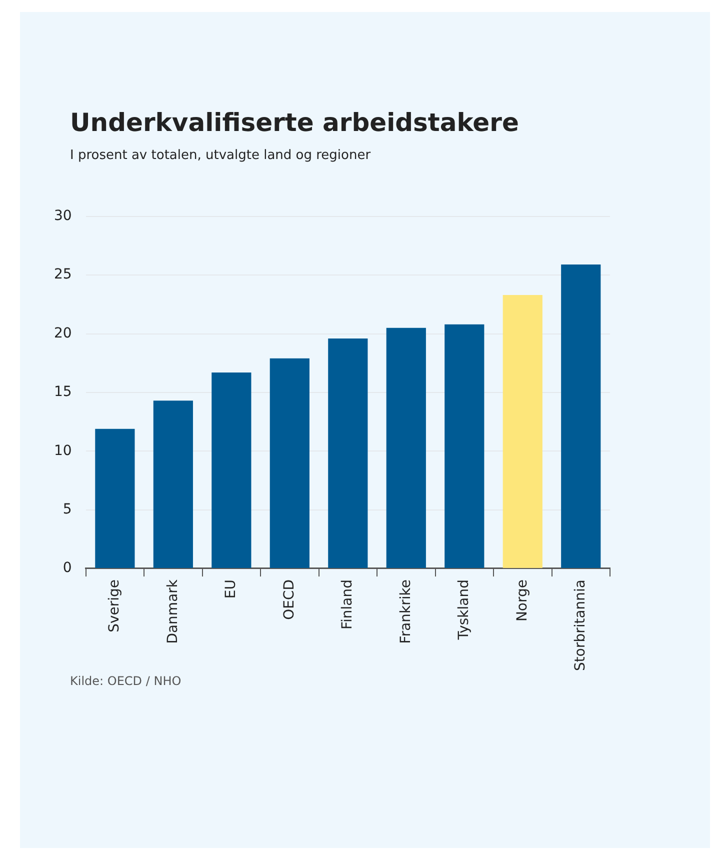  I want to click on x-tick-label: Danmark, so click(172, 611).